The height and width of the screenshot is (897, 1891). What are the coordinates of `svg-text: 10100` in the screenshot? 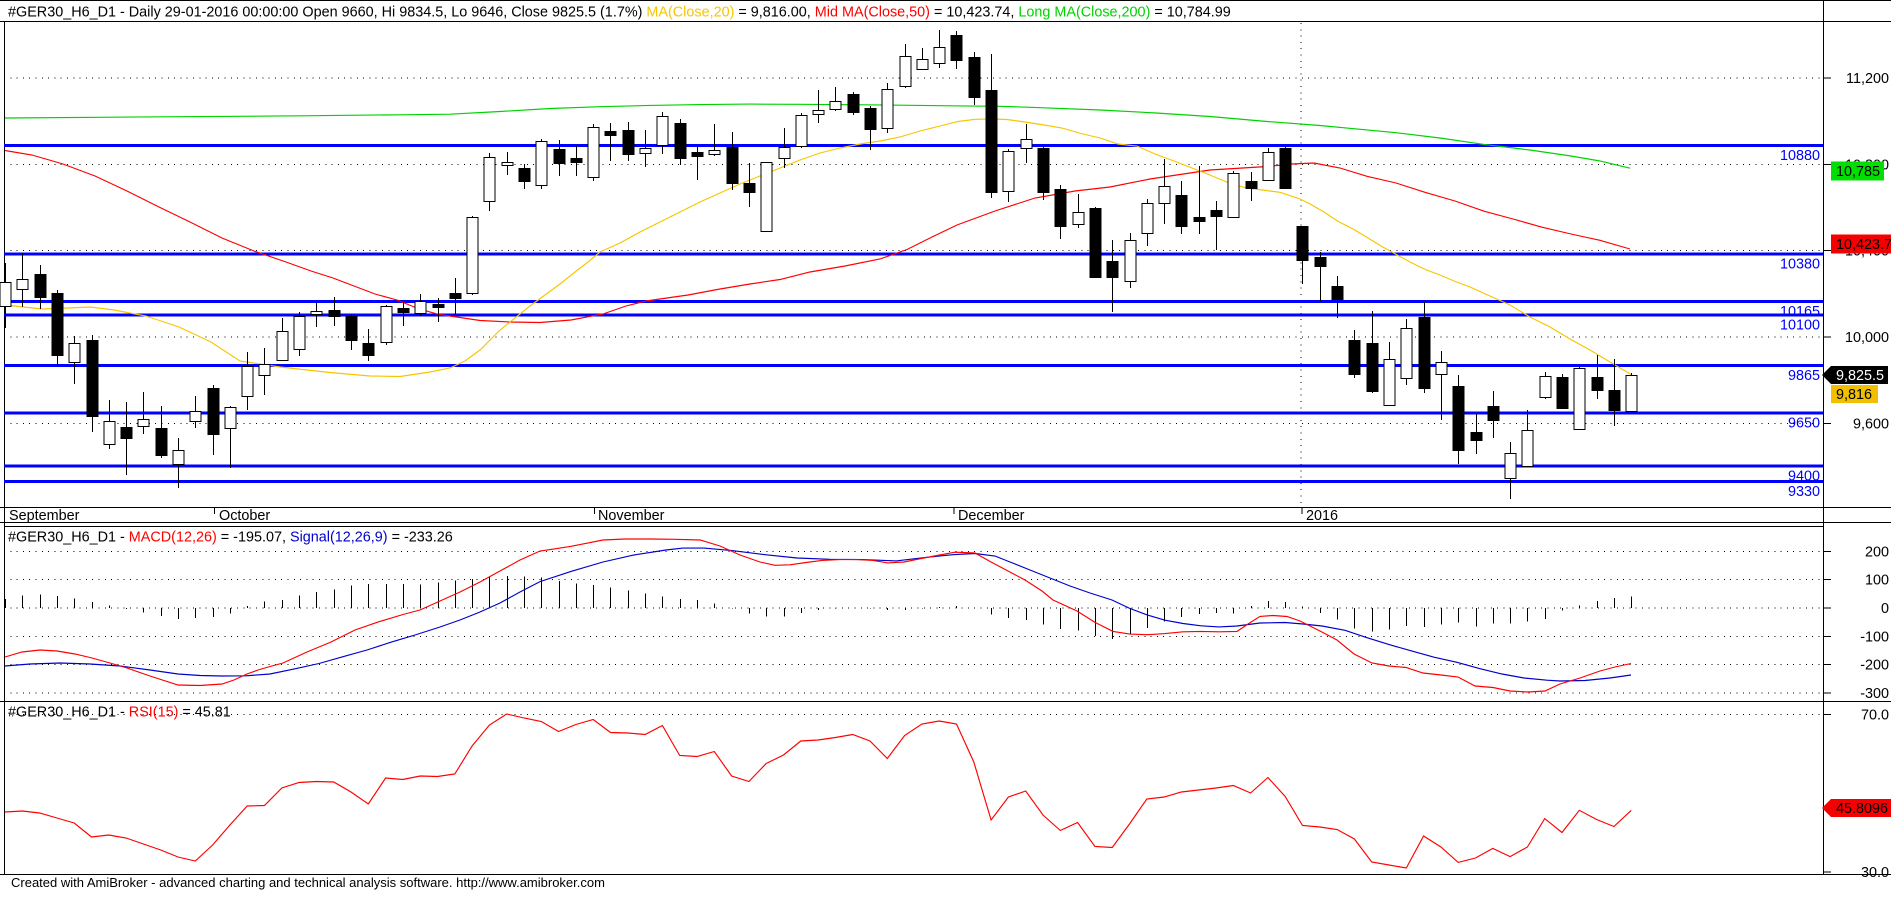 It's located at (1800, 326).